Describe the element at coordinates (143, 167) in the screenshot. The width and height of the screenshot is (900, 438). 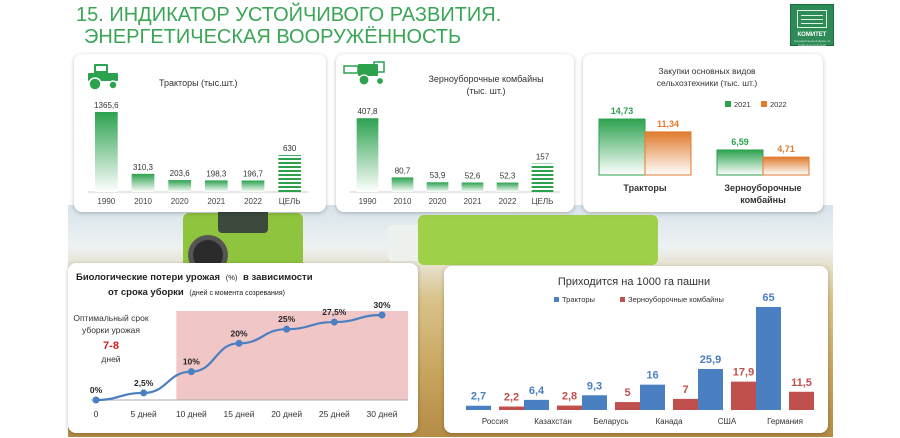
I see `bar-value-label: 310,3` at that location.